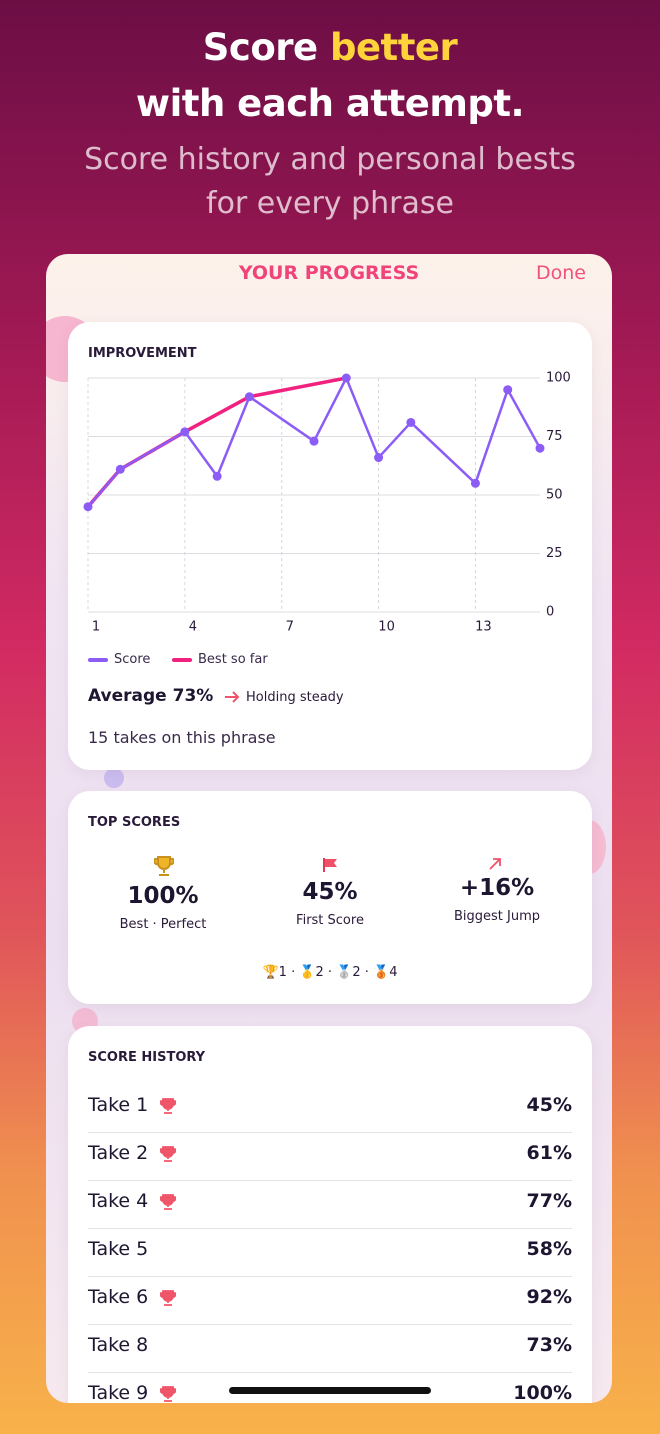 Image resolution: width=660 pixels, height=1434 pixels. I want to click on average: Average 73%, so click(151, 696).